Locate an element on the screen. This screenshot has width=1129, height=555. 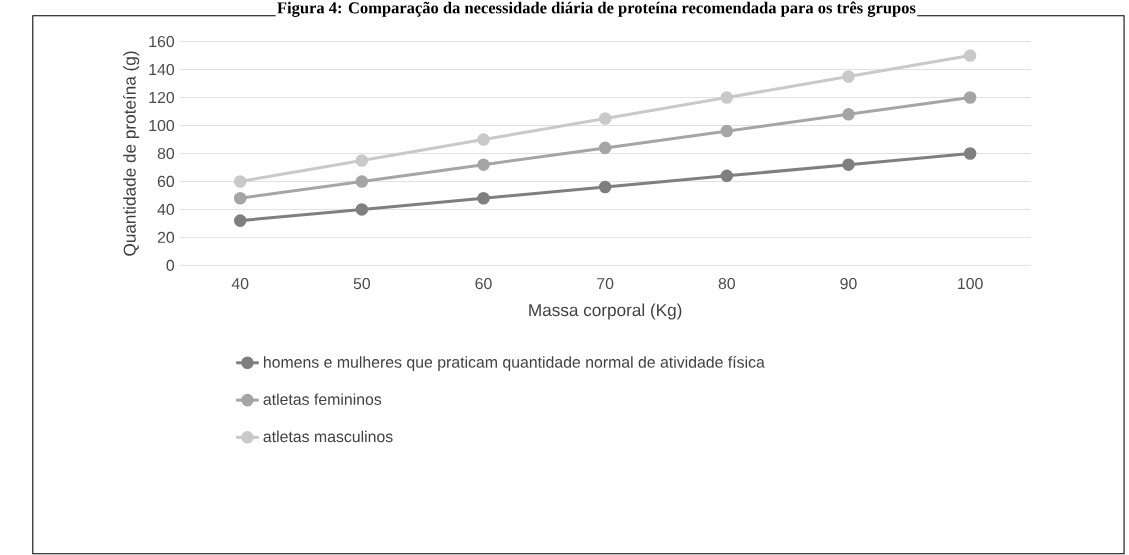
x-tick-label: 100 is located at coordinates (970, 284).